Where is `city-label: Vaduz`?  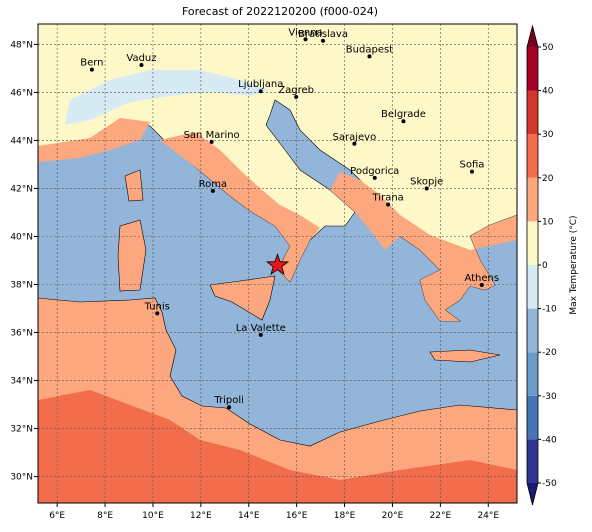
city-label: Vaduz is located at coordinates (141, 58).